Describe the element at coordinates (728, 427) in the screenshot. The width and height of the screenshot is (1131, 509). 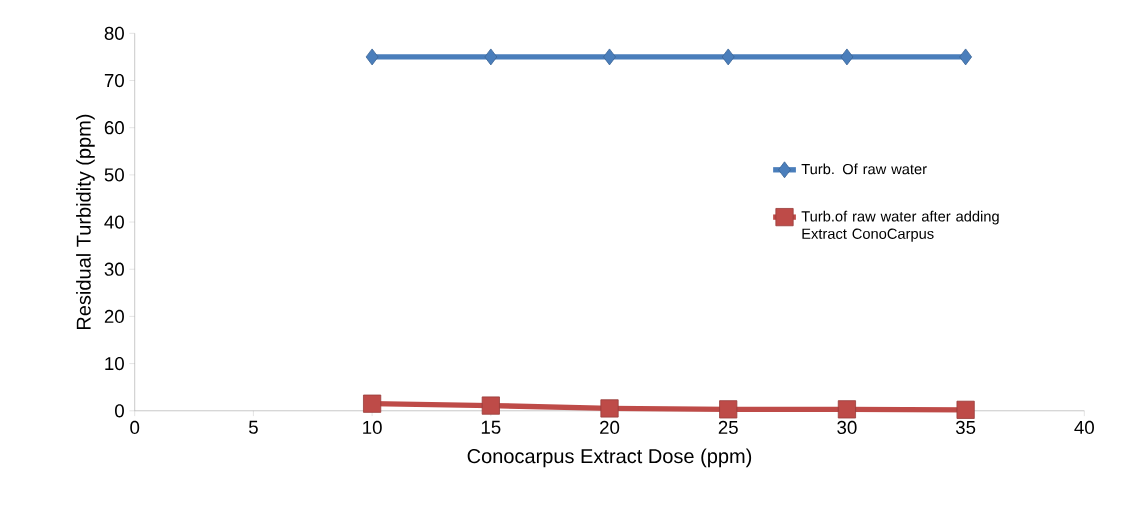
I see `x-tick-label: 25` at that location.